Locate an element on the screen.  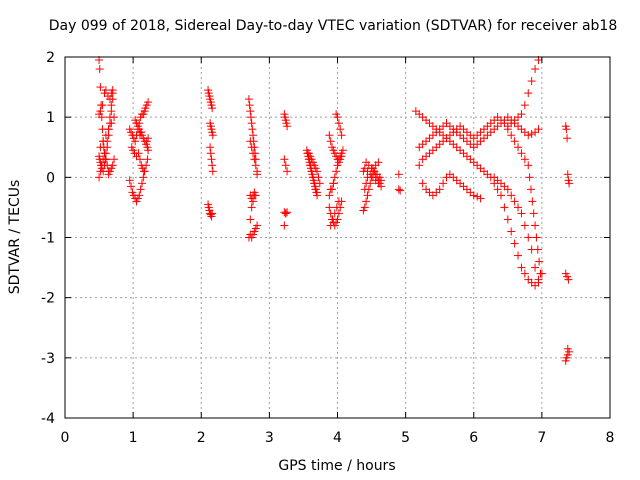
y-tick-label: 0 is located at coordinates (50, 178).